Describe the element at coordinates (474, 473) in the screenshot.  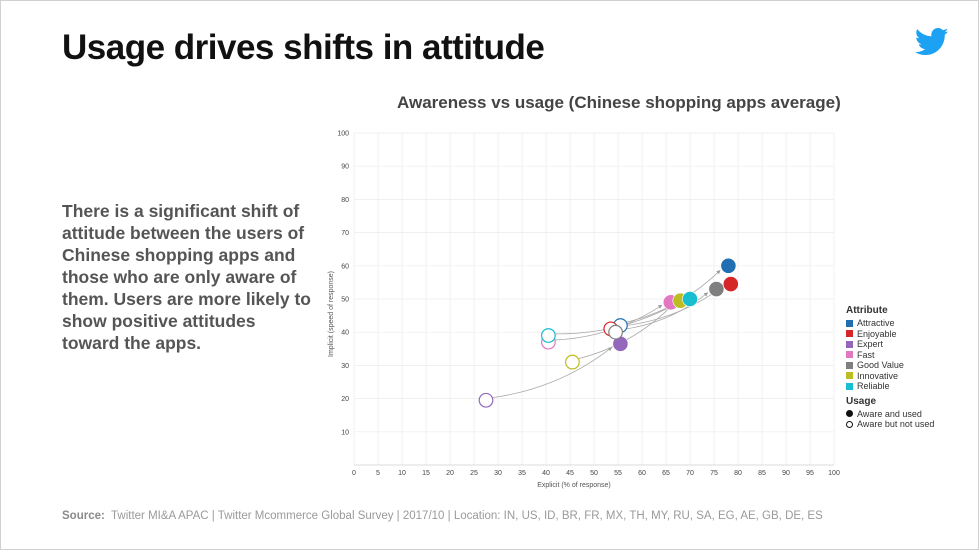
I see `x-tick-label: 25` at that location.